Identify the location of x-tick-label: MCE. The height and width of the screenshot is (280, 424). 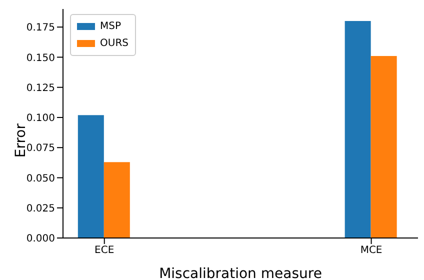
(371, 250).